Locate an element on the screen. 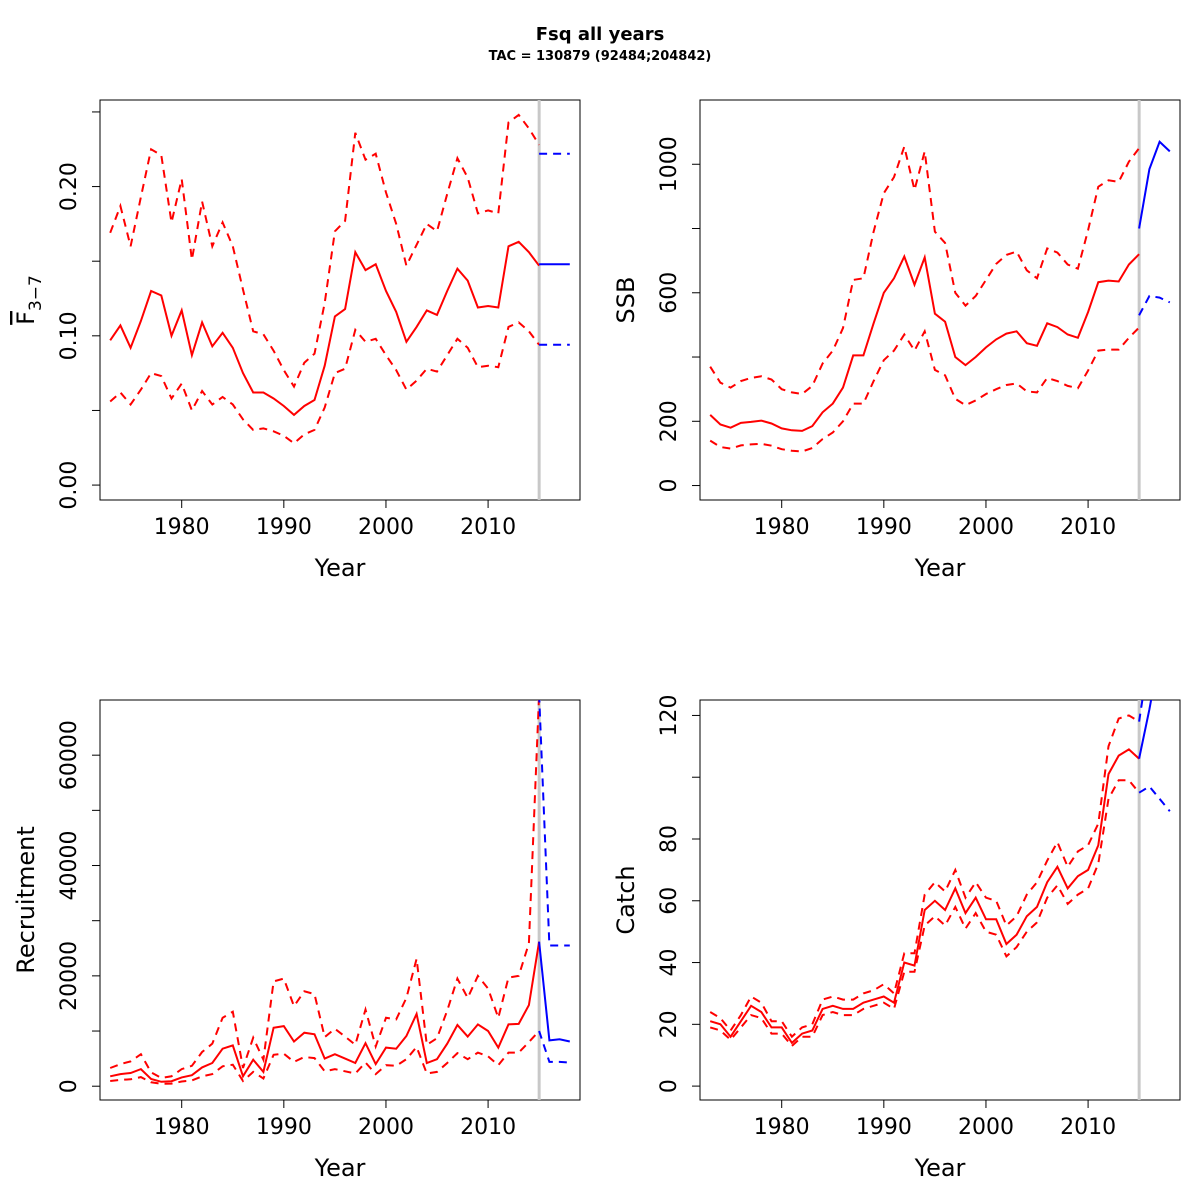 This screenshot has height=1200, width=1200. y-tick-label: 80 is located at coordinates (669, 839).